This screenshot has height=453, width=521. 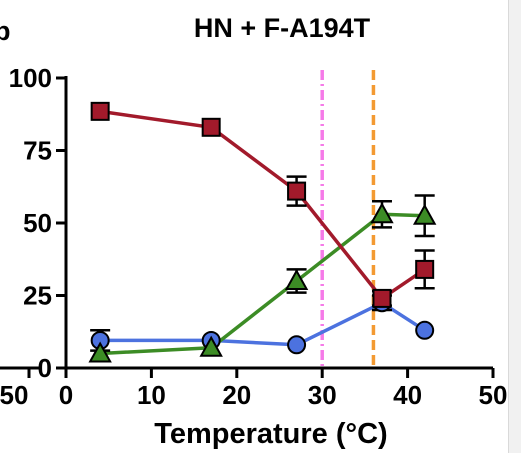 What do you see at coordinates (493, 395) in the screenshot?
I see `x-tick-label: 50` at bounding box center [493, 395].